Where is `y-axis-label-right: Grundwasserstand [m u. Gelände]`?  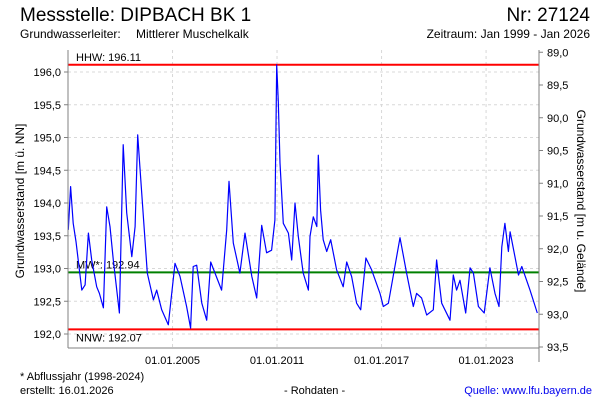
y-axis-label-right: Grundwasserstand [m u. Gelände] is located at coordinates (581, 201).